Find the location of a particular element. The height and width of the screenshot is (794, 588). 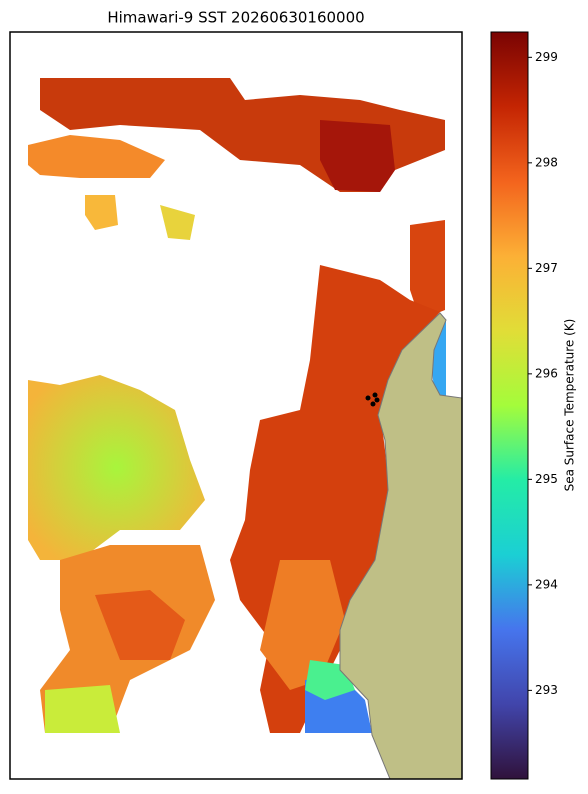

colorbar is located at coordinates (509, 405).